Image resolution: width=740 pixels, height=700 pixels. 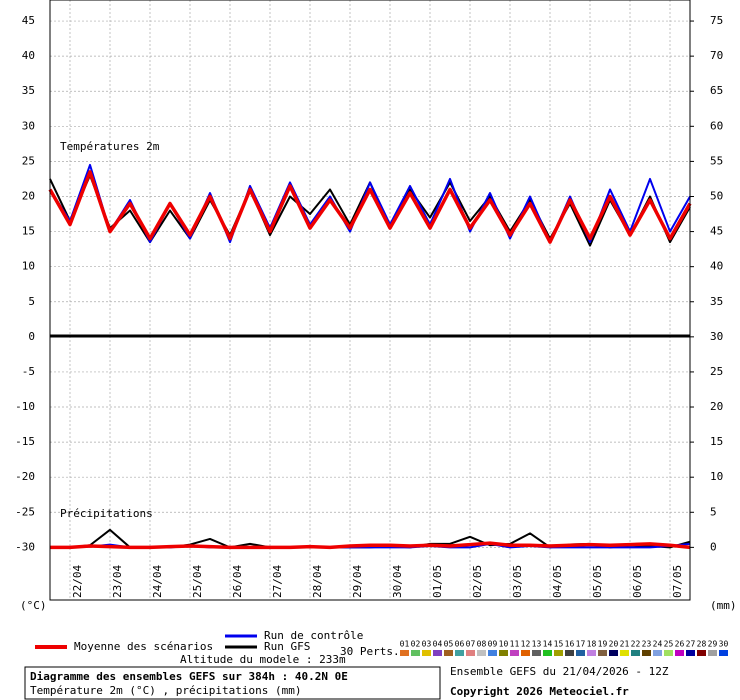 What do you see at coordinates (559, 671) in the screenshot?
I see `run-info: Ensemble GEFS du 21/04/2026 - 12Z` at bounding box center [559, 671].